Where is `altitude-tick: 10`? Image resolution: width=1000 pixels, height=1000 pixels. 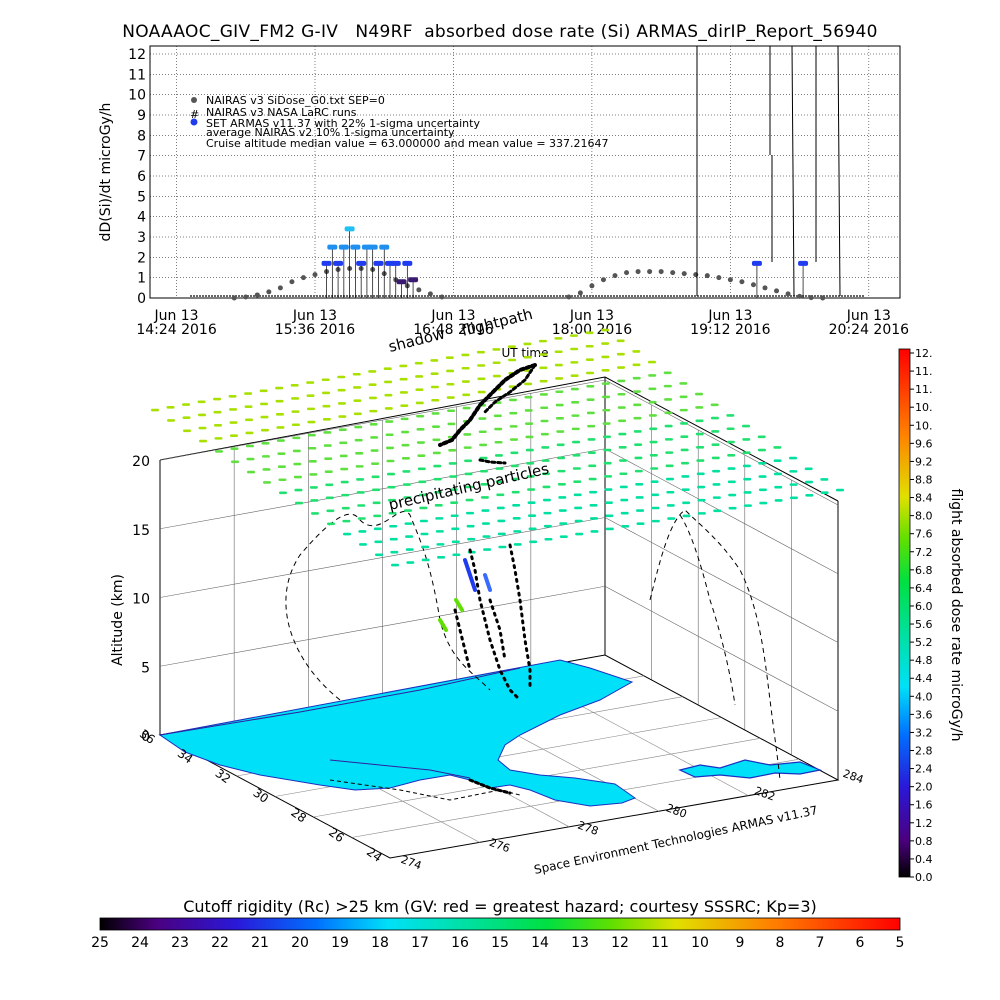
altitude-tick: 10 is located at coordinates (141, 600).